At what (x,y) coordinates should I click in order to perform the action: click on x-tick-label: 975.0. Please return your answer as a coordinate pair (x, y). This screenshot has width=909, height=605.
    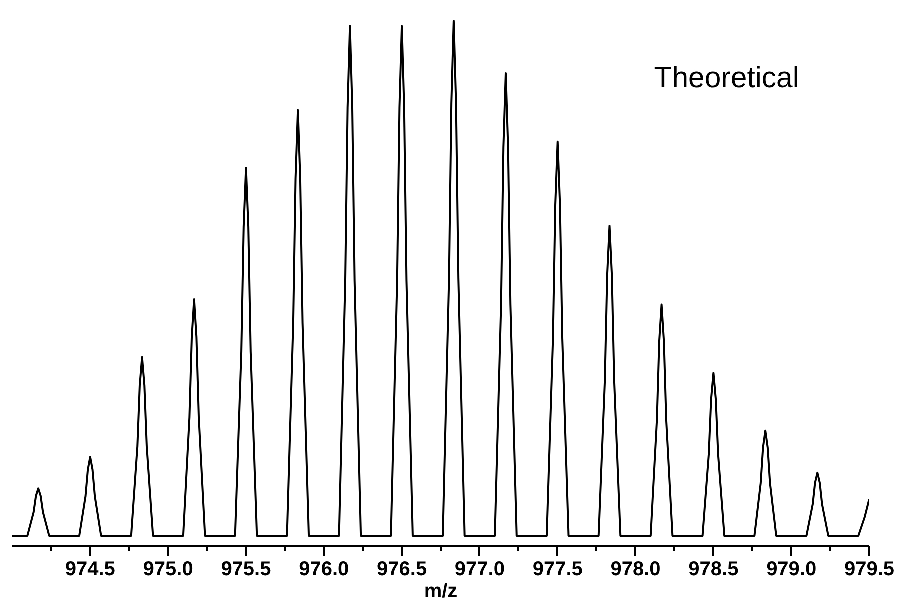
    Looking at the image, I should click on (168, 569).